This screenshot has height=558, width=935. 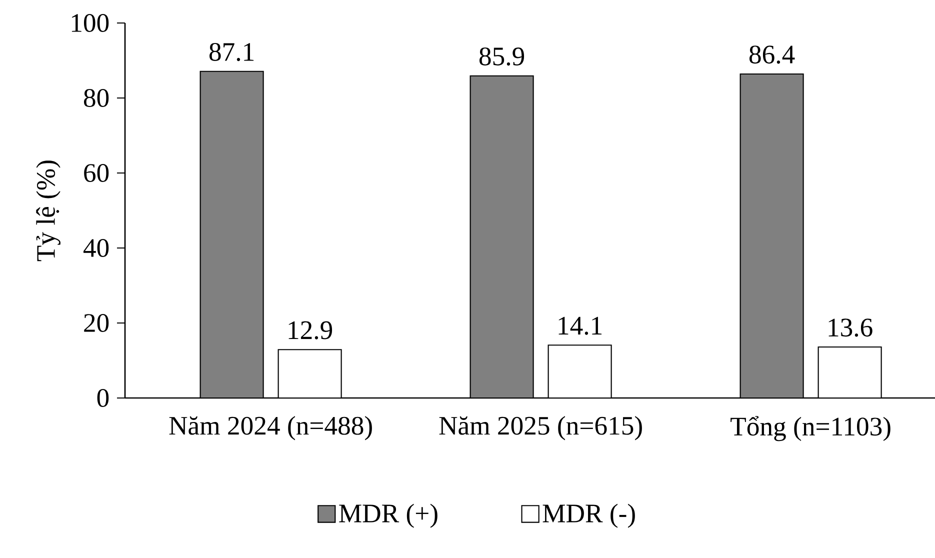 I want to click on data-label: 13.6, so click(x=850, y=327).